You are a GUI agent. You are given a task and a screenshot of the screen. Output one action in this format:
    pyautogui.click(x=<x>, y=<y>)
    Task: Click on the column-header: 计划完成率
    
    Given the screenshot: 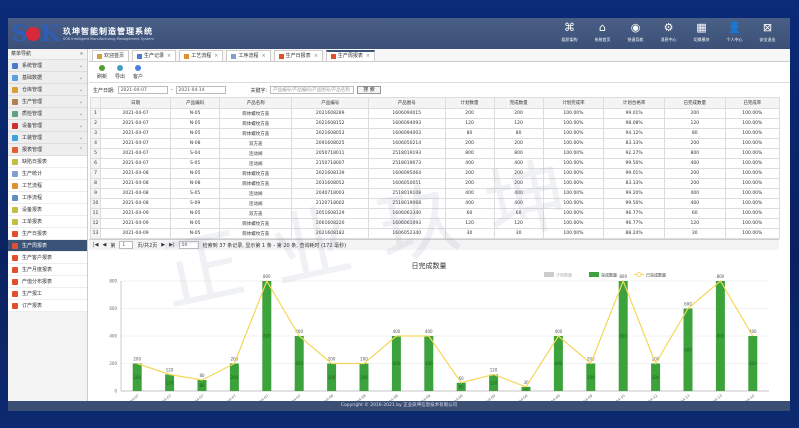 What is the action you would take?
    pyautogui.click(x=573, y=103)
    